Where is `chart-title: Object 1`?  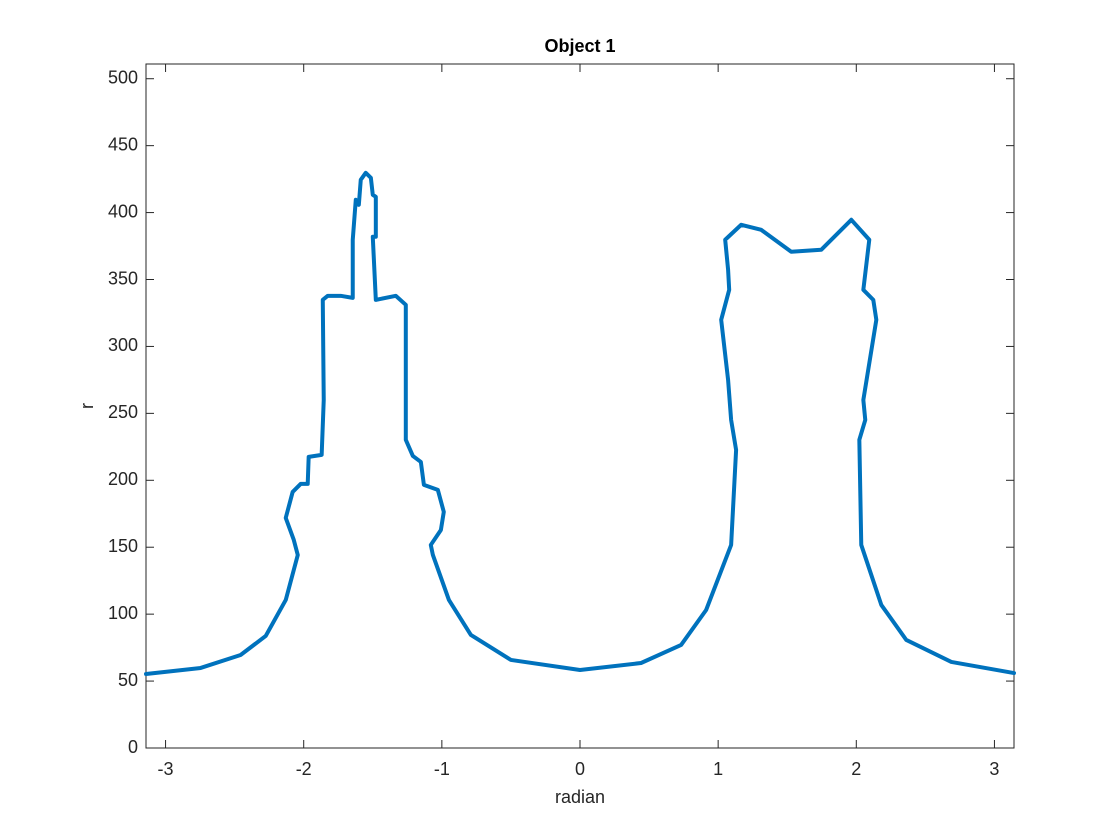 chart-title: Object 1 is located at coordinates (579, 46).